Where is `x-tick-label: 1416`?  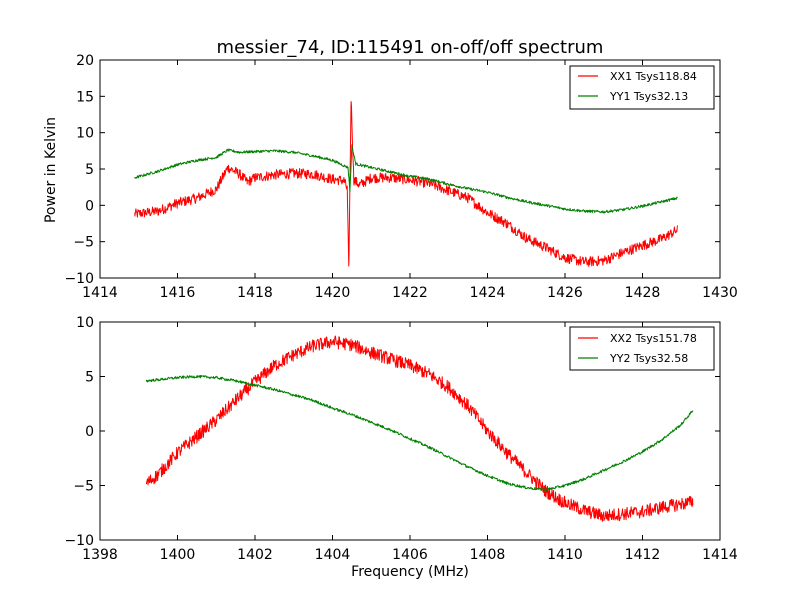 x-tick-label: 1416 is located at coordinates (178, 293).